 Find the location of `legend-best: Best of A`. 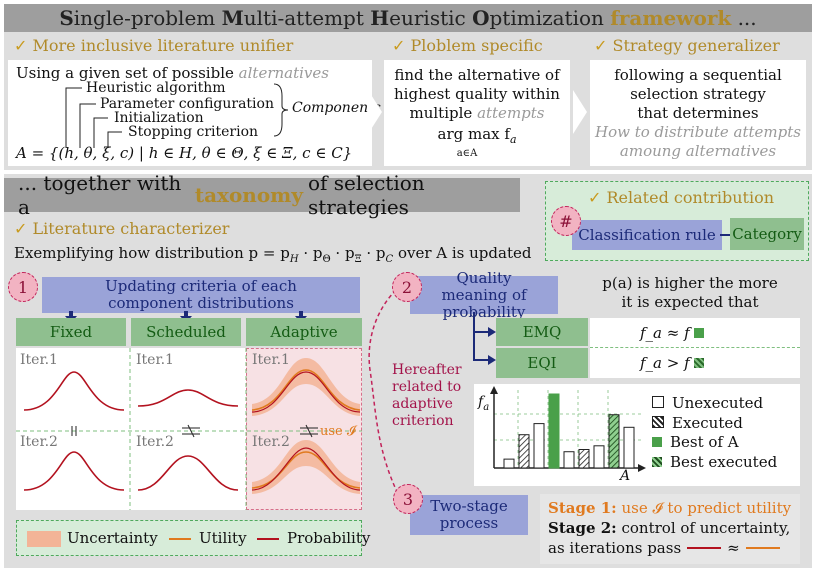

legend-best: Best of A is located at coordinates (714, 443).